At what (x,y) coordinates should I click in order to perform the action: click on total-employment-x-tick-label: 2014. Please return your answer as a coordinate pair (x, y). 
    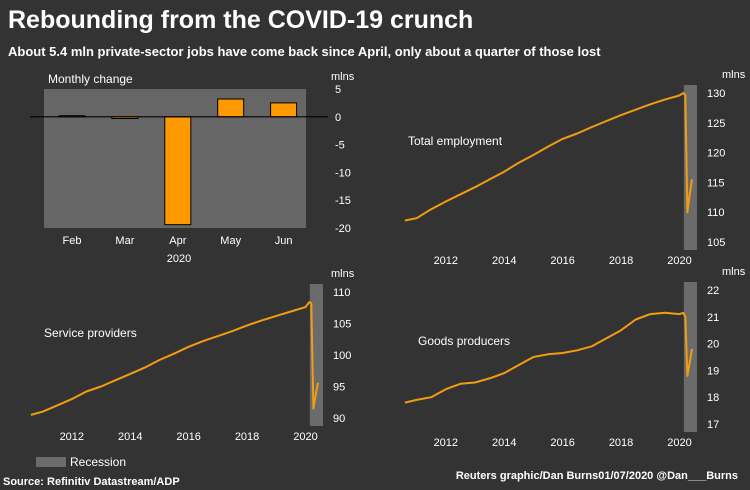
    Looking at the image, I should click on (504, 261).